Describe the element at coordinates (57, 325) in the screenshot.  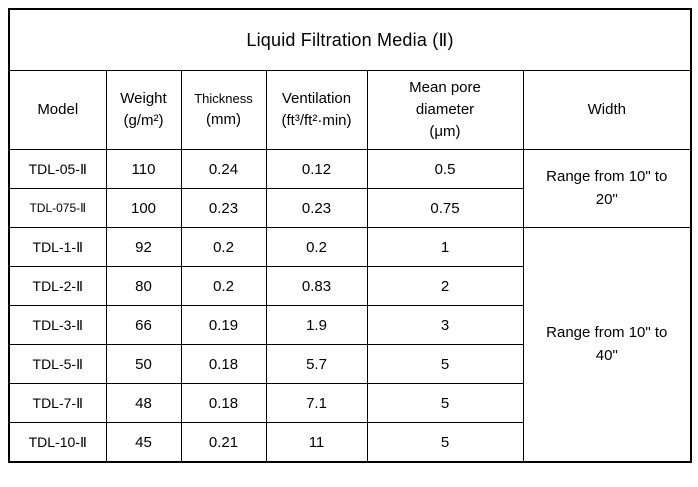
I see `cell-model: TDL-3-Ⅱ` at that location.